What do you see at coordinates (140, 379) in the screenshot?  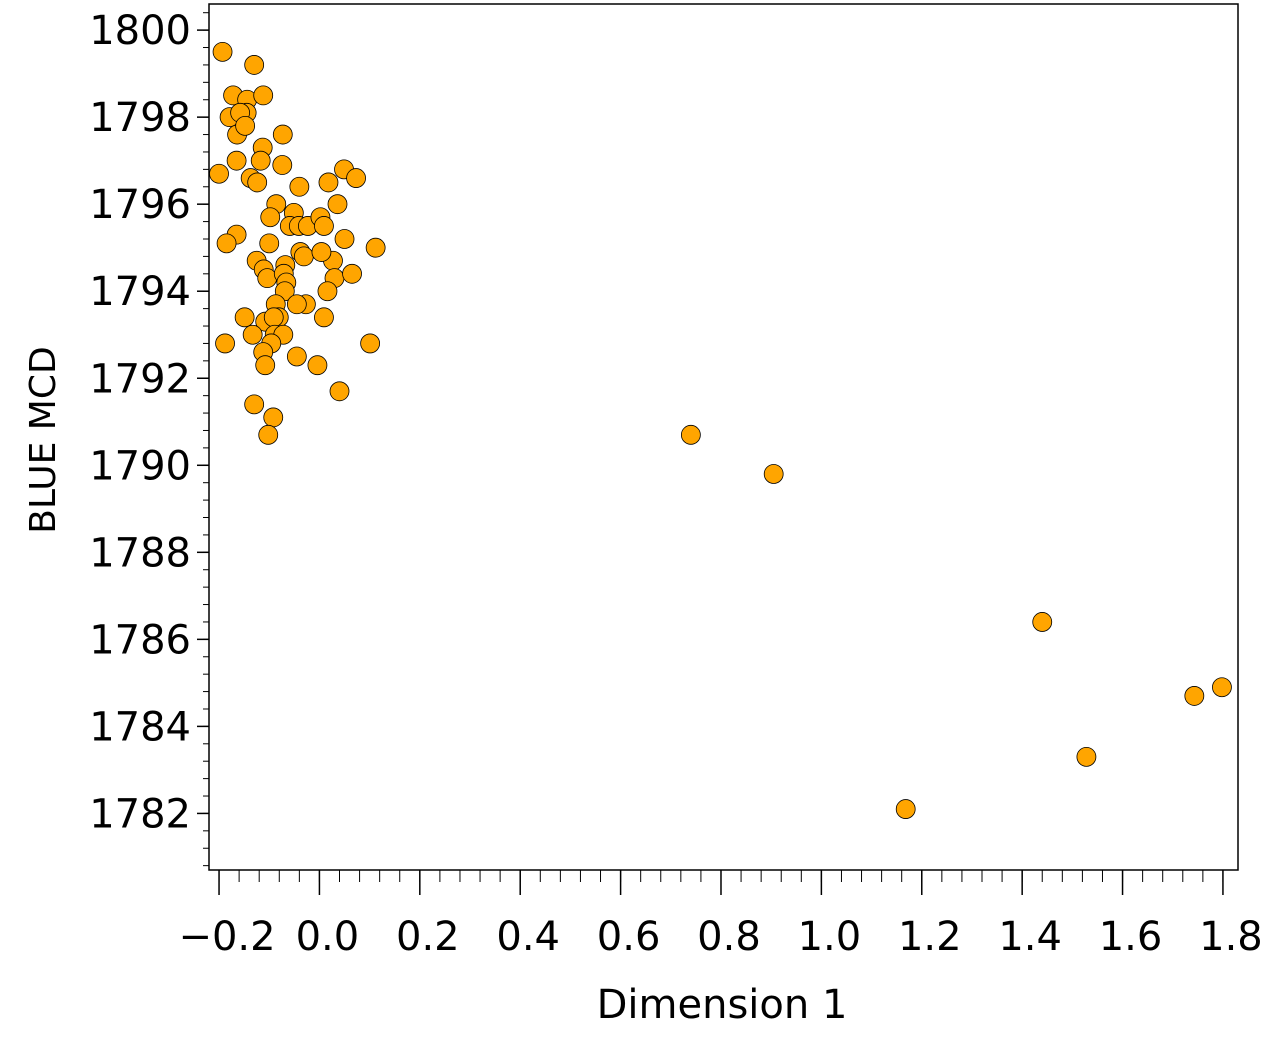 I see `y-tick-label: 1792` at bounding box center [140, 379].